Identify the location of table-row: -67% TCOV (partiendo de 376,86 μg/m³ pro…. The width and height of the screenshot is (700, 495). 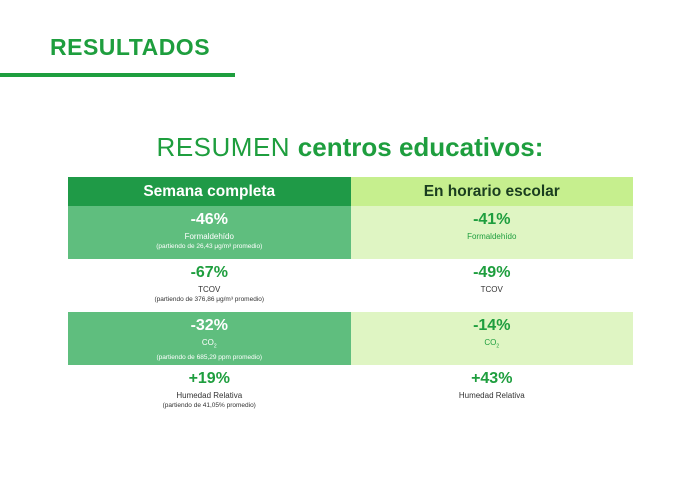
(350, 285).